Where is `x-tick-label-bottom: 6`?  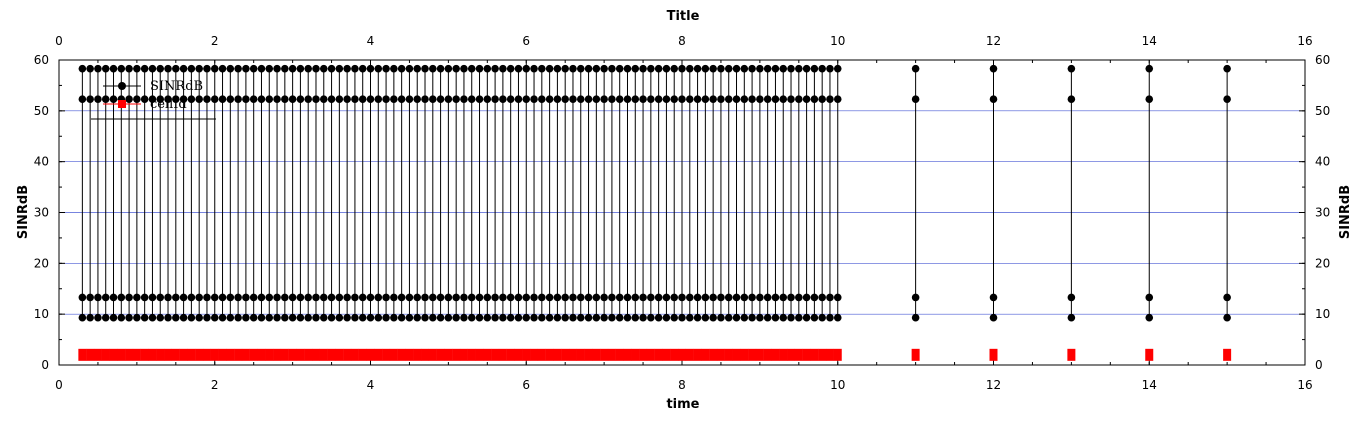
x-tick-label-bottom: 6 is located at coordinates (526, 385).